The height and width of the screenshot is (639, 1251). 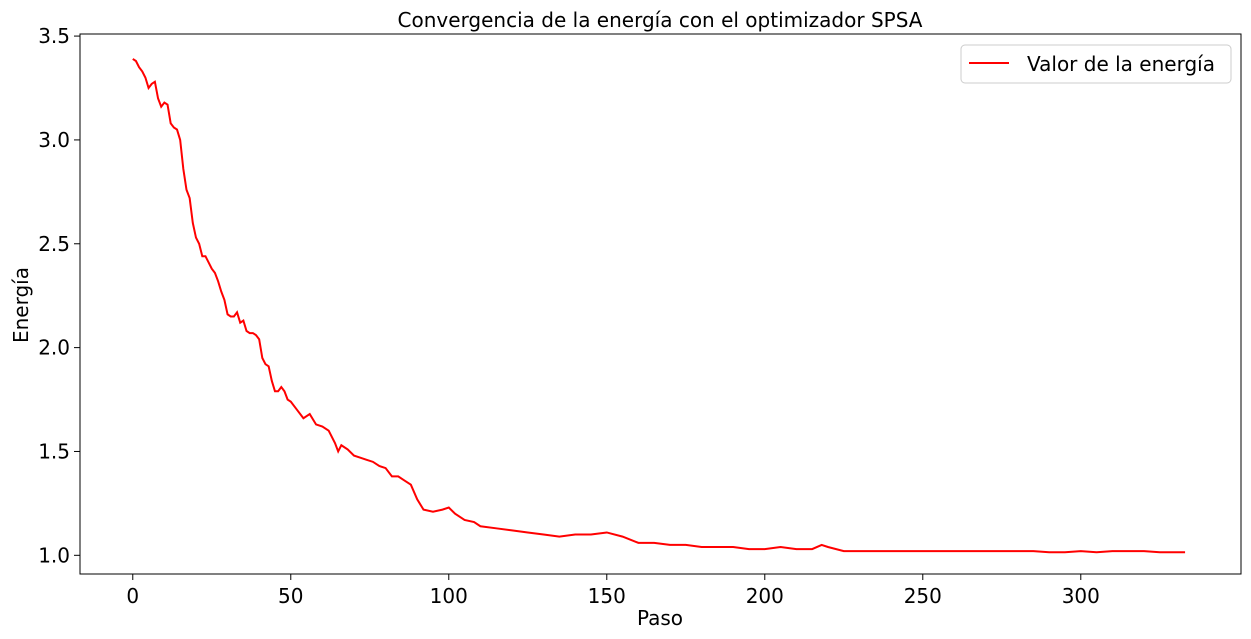 I want to click on legend: Valor de la energía, so click(x=1096, y=64).